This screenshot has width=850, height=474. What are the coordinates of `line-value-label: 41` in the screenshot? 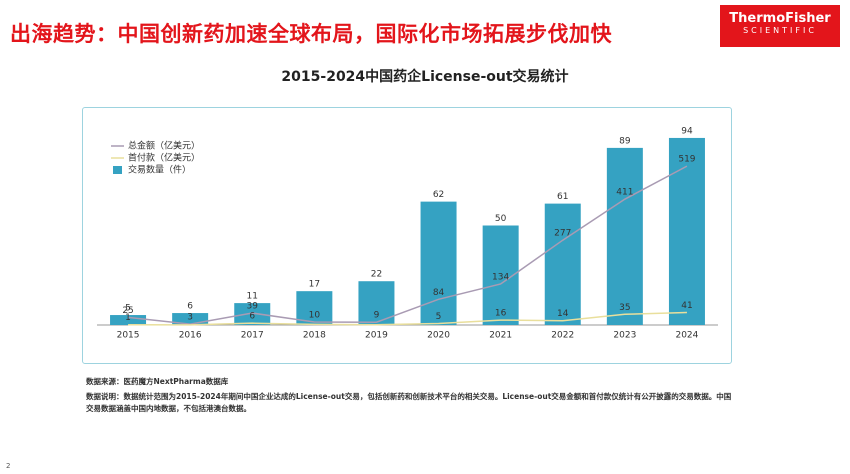 It's located at (686, 306).